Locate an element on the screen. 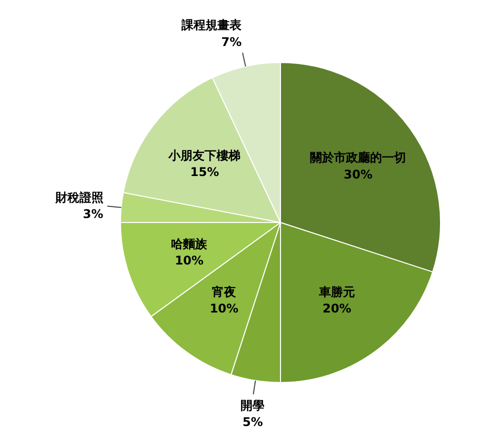 Image resolution: width=488 pixels, height=446 pixels. data-label: 3% is located at coordinates (93, 214).